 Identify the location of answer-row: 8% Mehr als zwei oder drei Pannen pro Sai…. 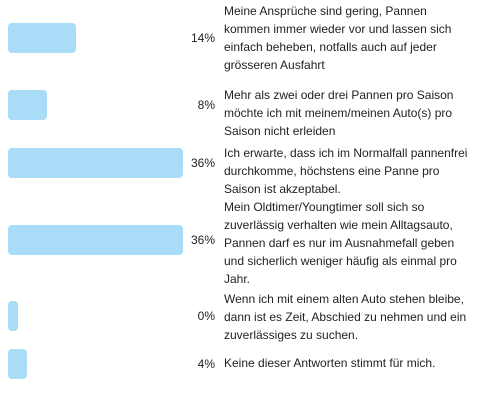
(240, 112).